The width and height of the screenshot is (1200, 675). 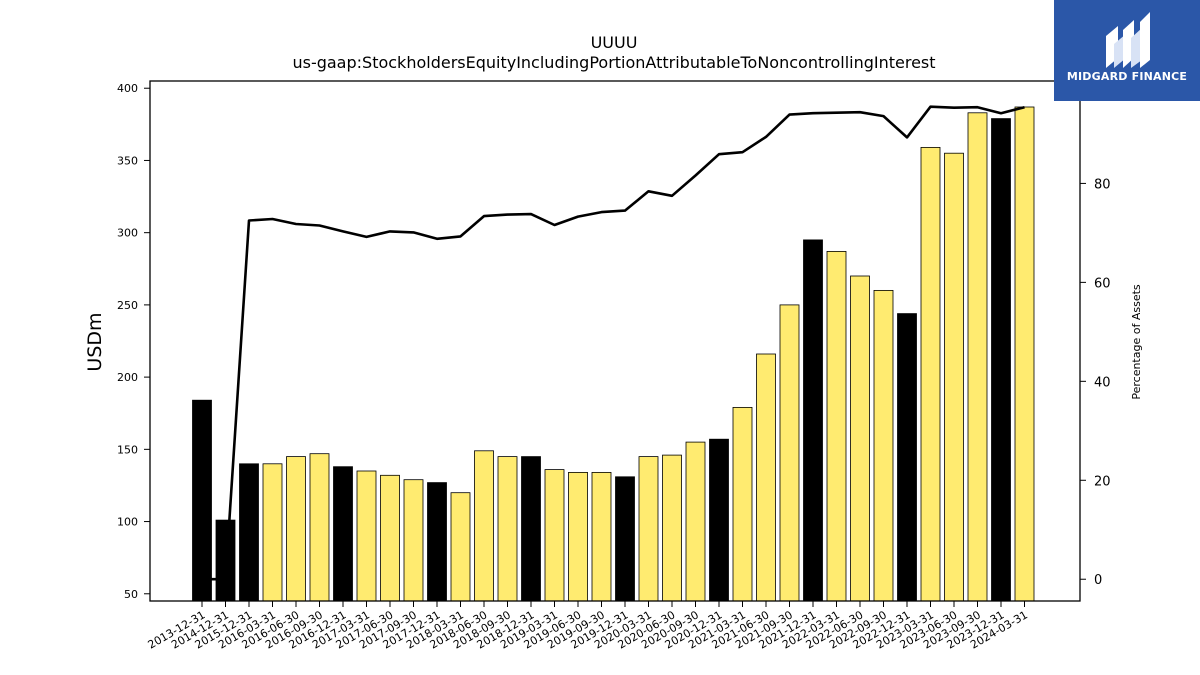 I want to click on y-tick-label: 50, so click(x=131, y=594).